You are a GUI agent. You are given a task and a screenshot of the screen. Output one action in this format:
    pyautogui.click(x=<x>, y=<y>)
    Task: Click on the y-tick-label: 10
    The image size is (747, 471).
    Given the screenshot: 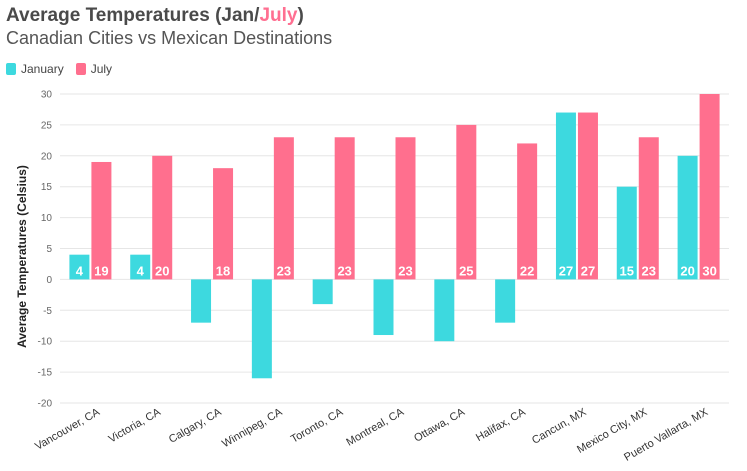 What is the action you would take?
    pyautogui.click(x=47, y=218)
    